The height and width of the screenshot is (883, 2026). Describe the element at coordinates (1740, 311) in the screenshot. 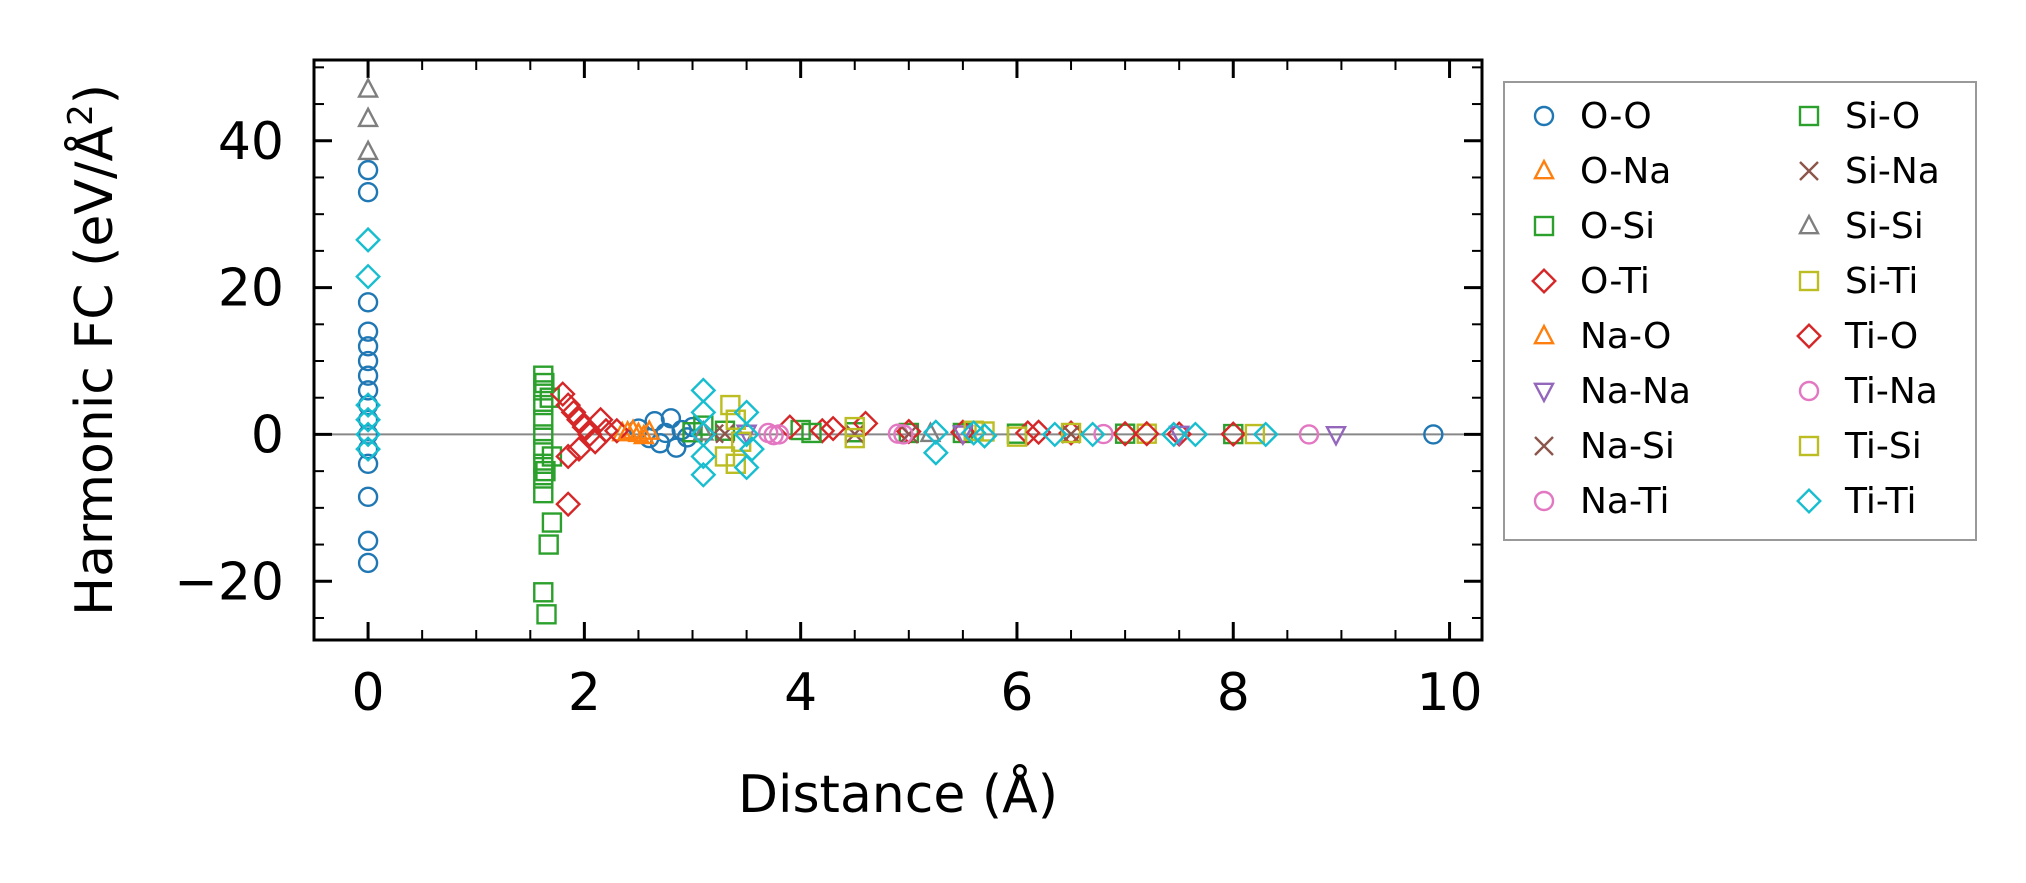

I see `legend-box` at that location.